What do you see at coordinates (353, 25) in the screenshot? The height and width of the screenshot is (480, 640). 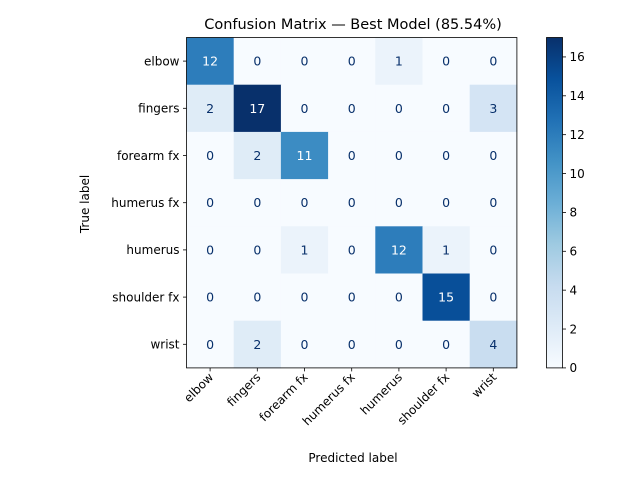 I see `chart-title: Confusion Matrix — Best Model (85.54%)` at bounding box center [353, 25].